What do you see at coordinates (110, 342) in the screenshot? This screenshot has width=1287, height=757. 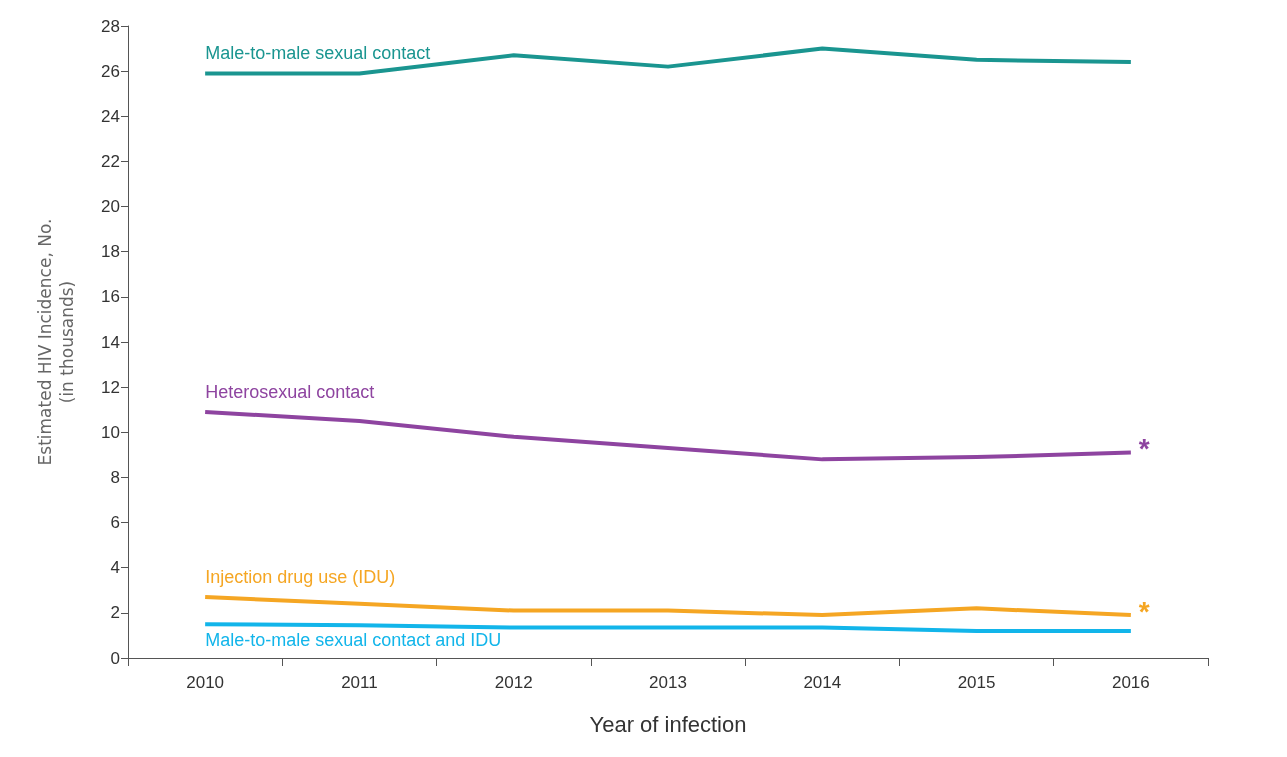 I see `y-tick-label: 14` at bounding box center [110, 342].